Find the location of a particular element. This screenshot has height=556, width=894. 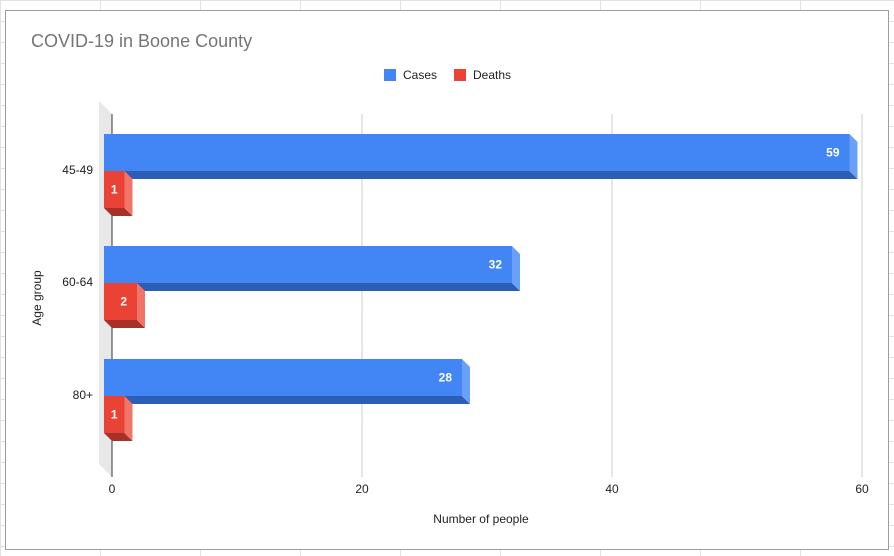

category-label-80+: 80+ is located at coordinates (83, 395).